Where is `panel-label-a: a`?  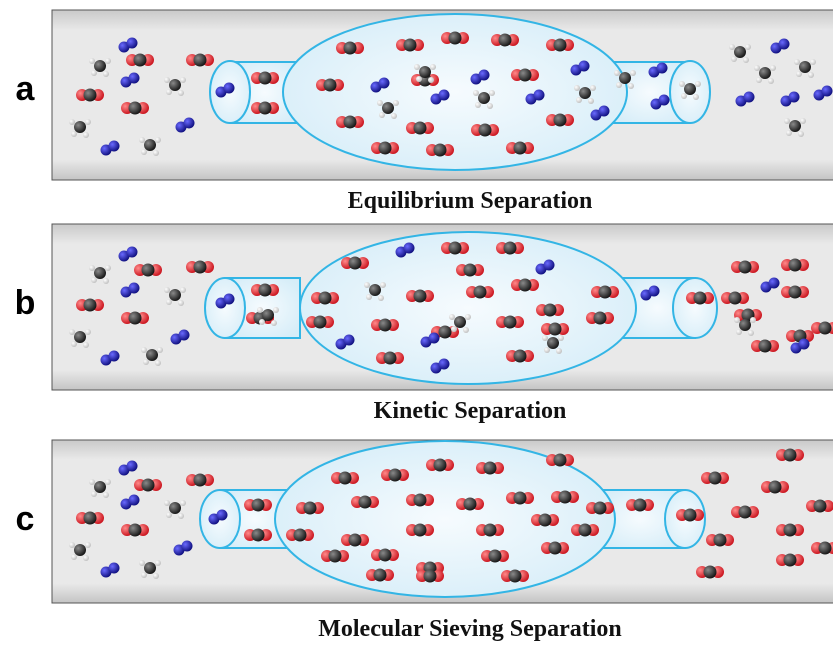 panel-label-a: a is located at coordinates (25, 89).